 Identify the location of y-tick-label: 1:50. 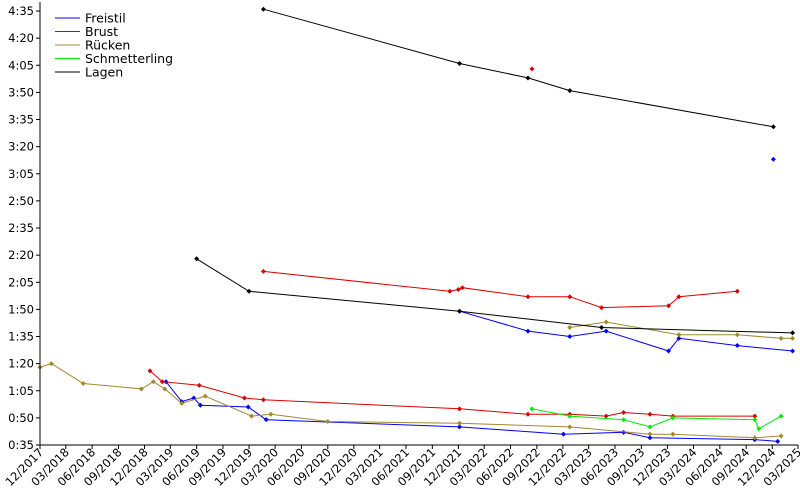
(21, 309).